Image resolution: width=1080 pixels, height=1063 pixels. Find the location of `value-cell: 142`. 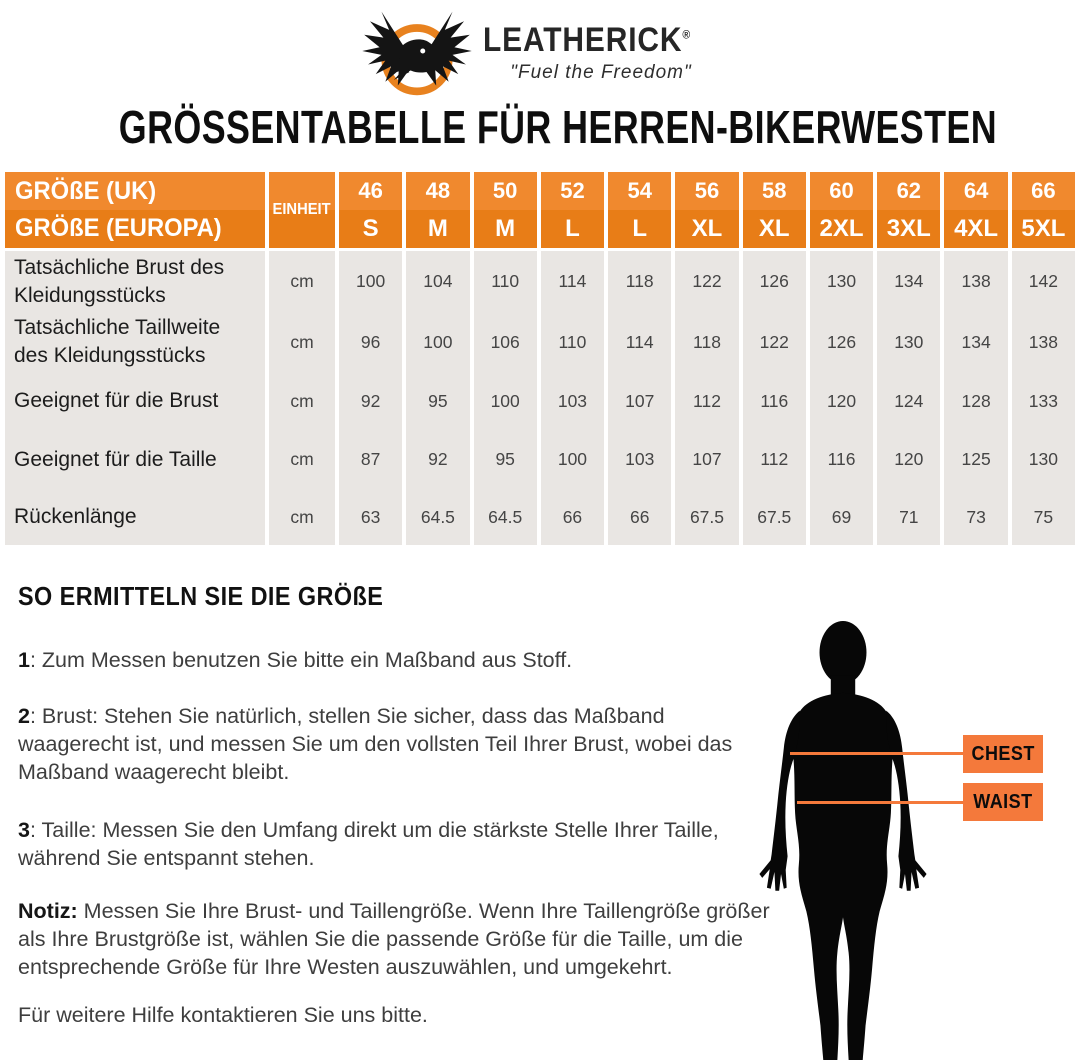

value-cell: 142 is located at coordinates (1043, 281).